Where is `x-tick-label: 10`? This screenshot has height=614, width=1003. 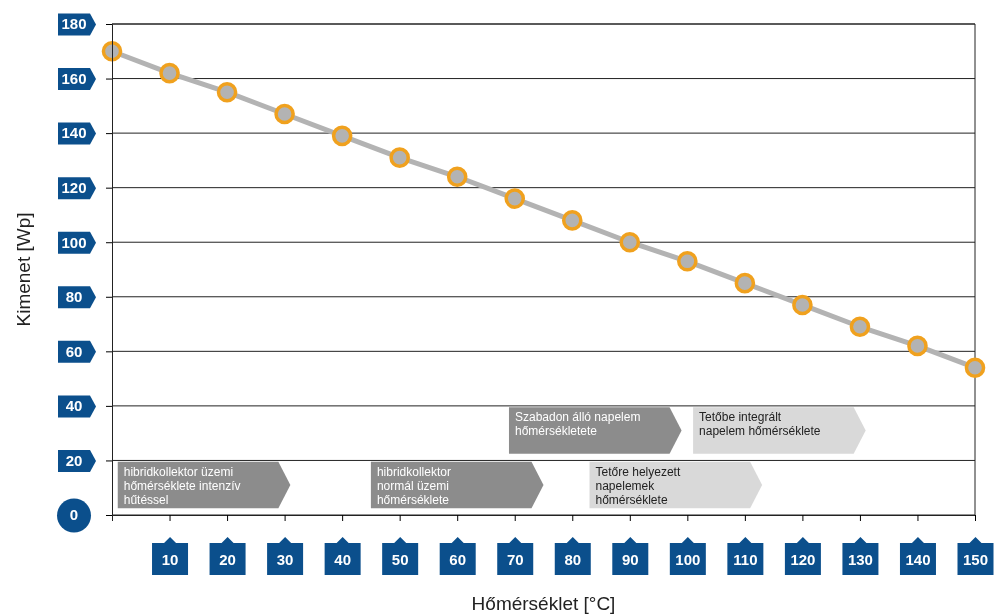
x-tick-label: 10 is located at coordinates (170, 559).